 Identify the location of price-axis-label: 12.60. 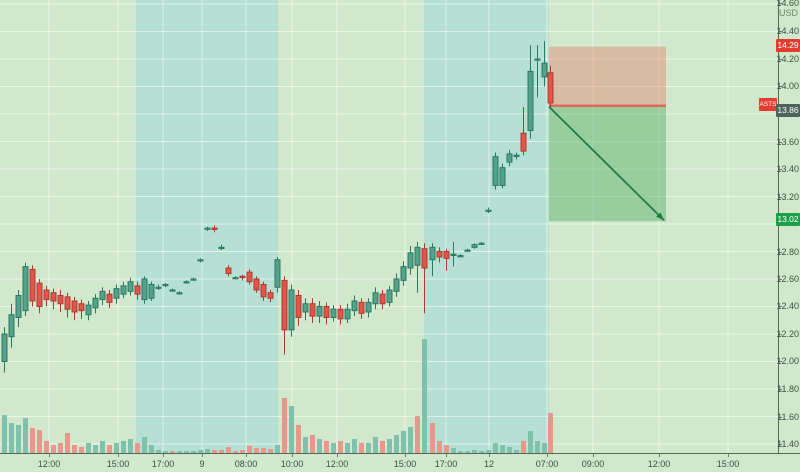
(787, 279).